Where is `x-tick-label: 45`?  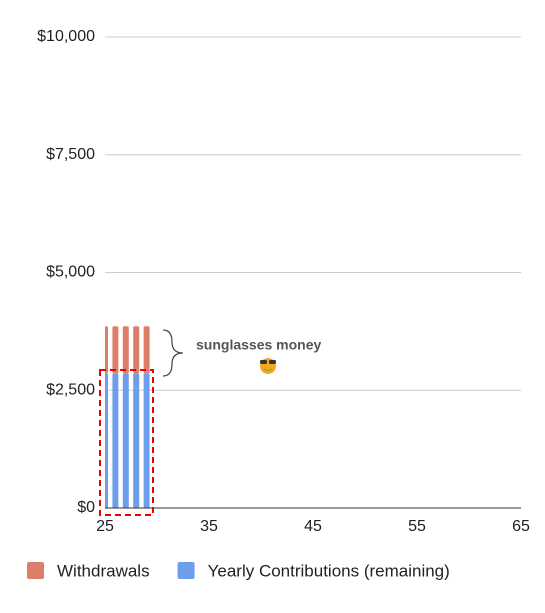 x-tick-label: 45 is located at coordinates (313, 526).